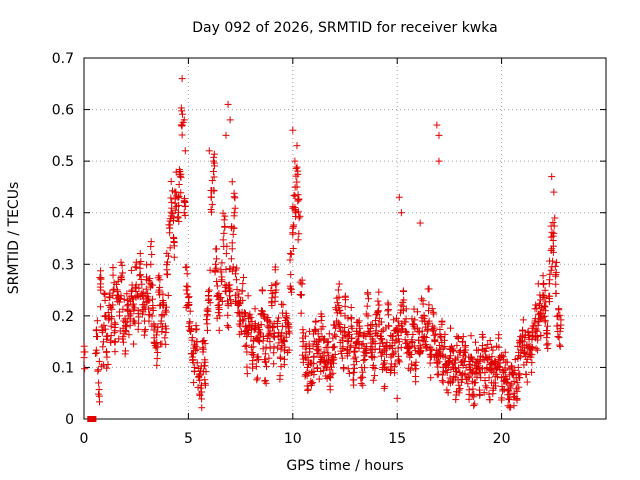  I want to click on y-tick-label: 0.6, so click(63, 111).